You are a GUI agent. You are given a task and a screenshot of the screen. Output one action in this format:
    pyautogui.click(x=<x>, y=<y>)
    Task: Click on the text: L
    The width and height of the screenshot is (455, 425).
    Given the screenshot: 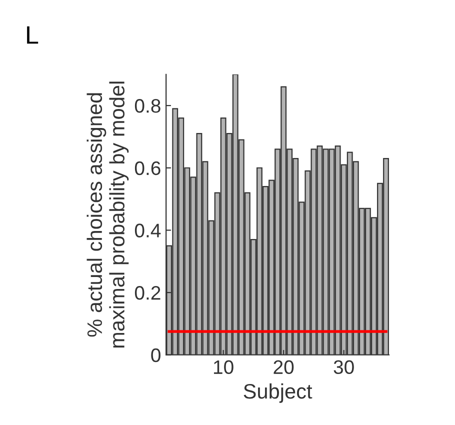 What is the action you would take?
    pyautogui.click(x=32, y=35)
    